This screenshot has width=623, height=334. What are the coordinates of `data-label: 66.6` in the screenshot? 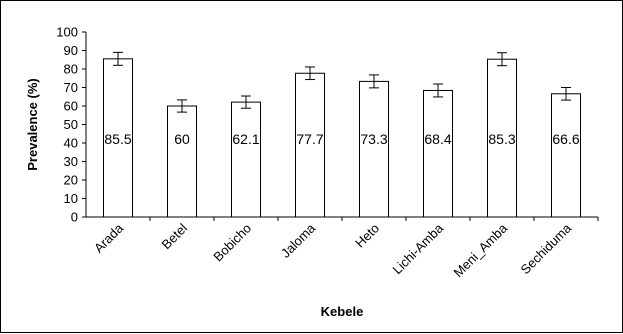 It's located at (565, 139).